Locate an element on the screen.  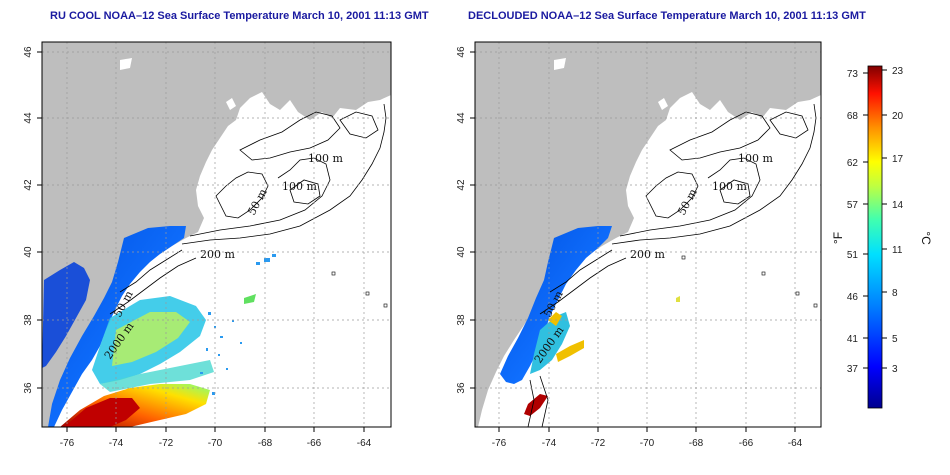
right-contour-label-100m-b: 100 m is located at coordinates (729, 186).